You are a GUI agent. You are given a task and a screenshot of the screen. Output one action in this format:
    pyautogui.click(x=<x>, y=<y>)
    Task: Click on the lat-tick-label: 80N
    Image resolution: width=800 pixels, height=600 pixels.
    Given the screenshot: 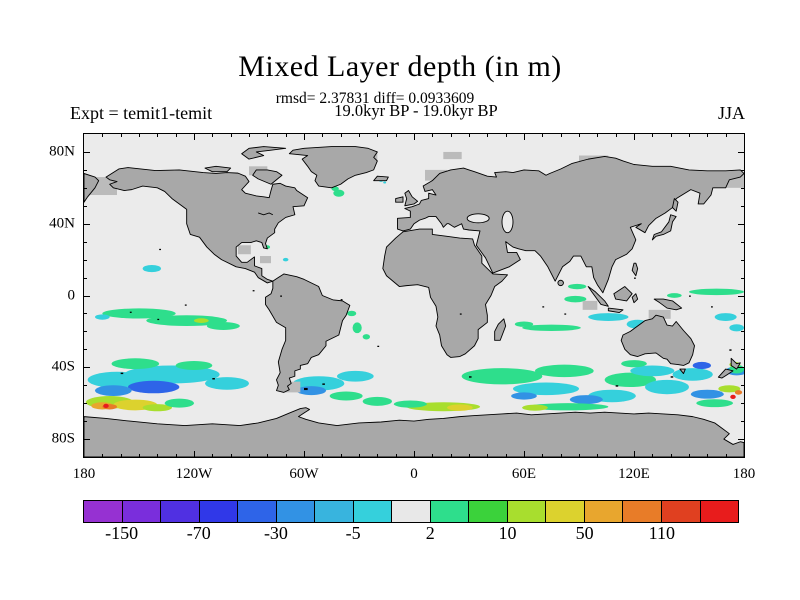 What is the action you would take?
    pyautogui.click(x=62, y=151)
    